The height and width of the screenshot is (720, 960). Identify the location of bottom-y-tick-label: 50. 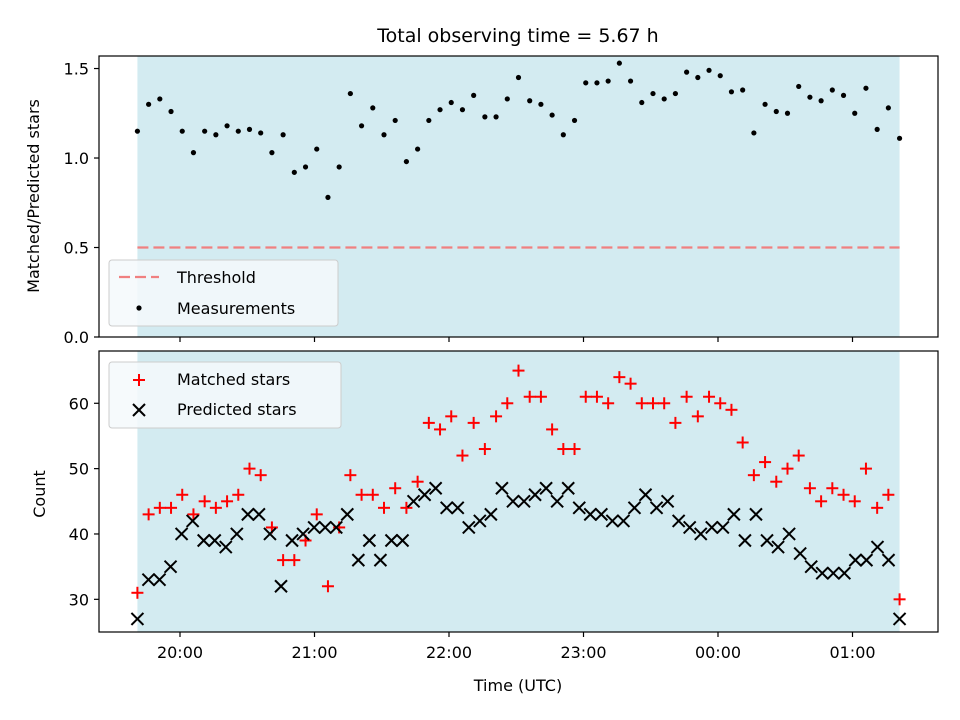
(79, 469).